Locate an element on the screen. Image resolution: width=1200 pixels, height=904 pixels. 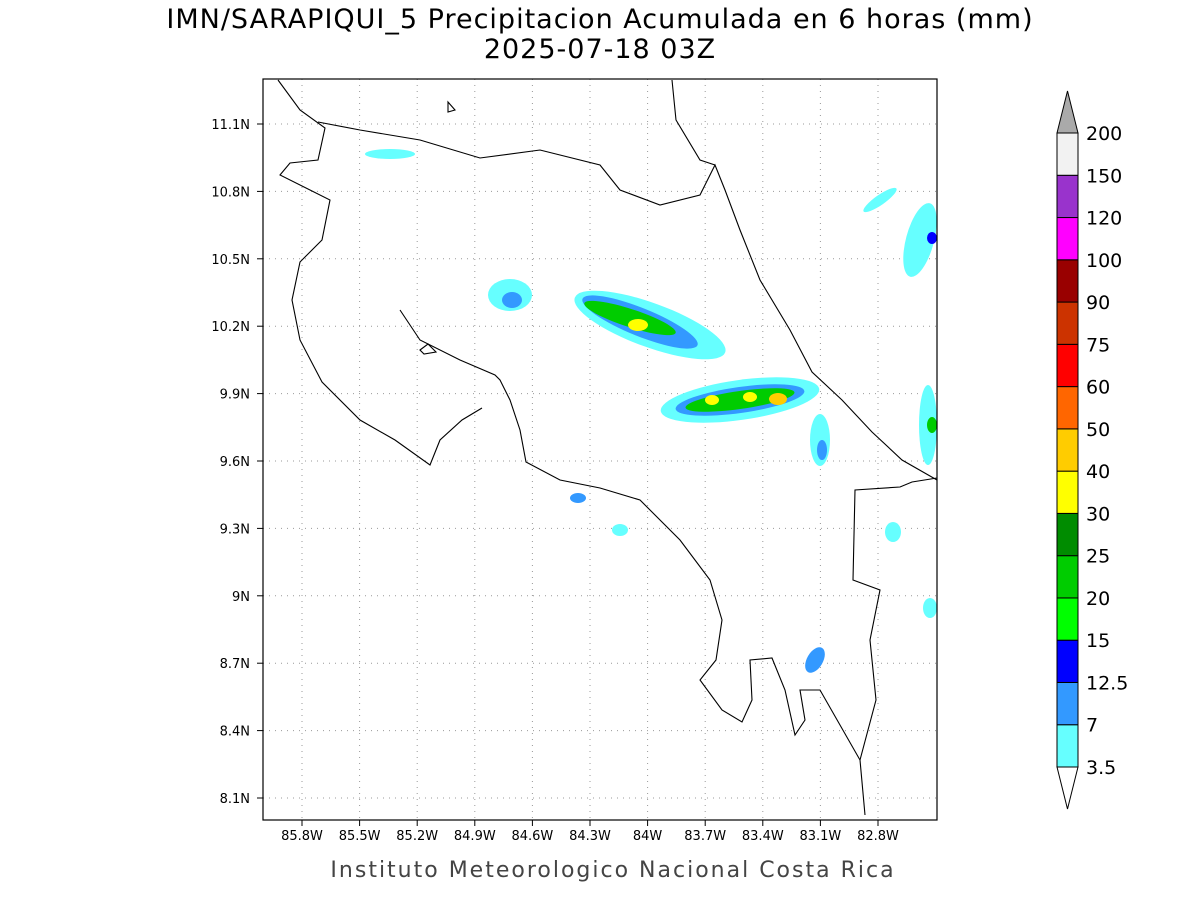
lat-label: 11.1N is located at coordinates (230, 125).